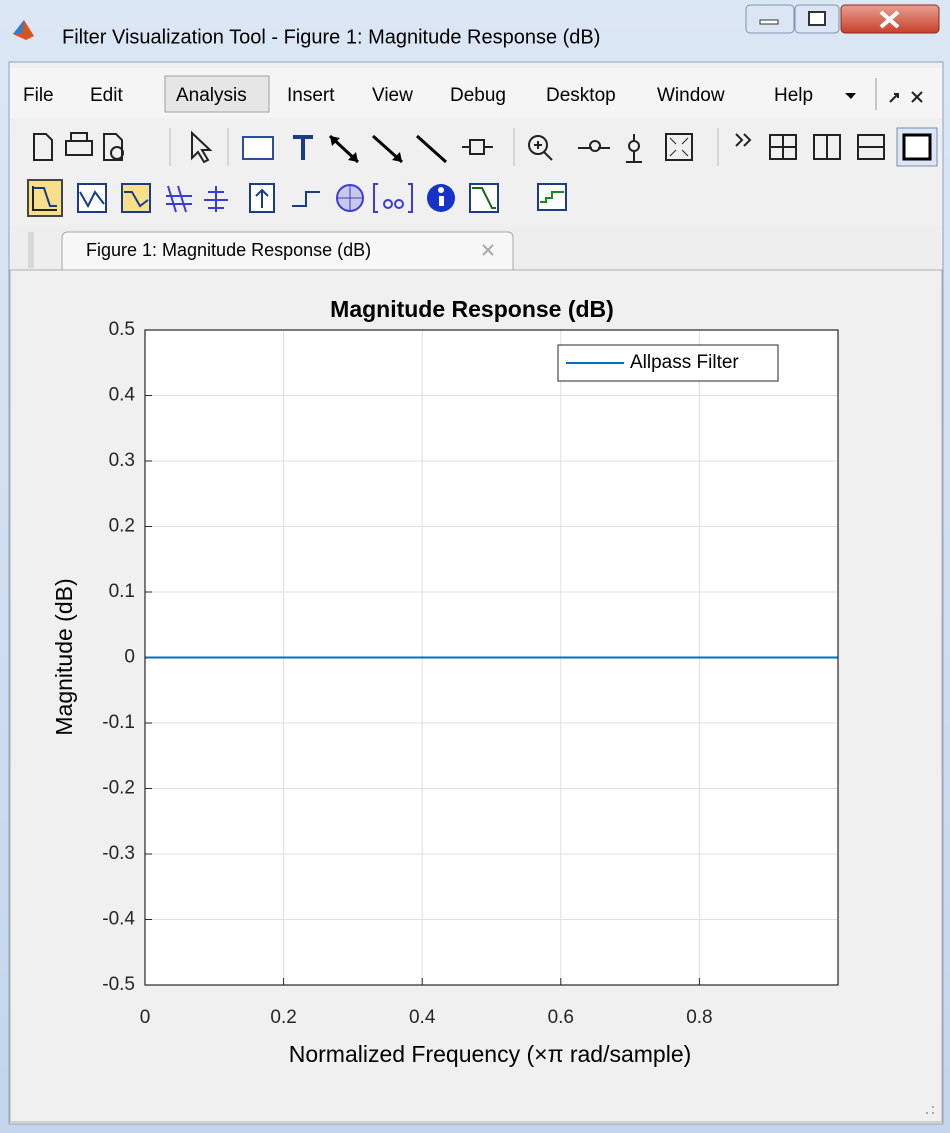 This screenshot has height=1133, width=950. I want to click on y-tick-label: 0.3, so click(122, 460).